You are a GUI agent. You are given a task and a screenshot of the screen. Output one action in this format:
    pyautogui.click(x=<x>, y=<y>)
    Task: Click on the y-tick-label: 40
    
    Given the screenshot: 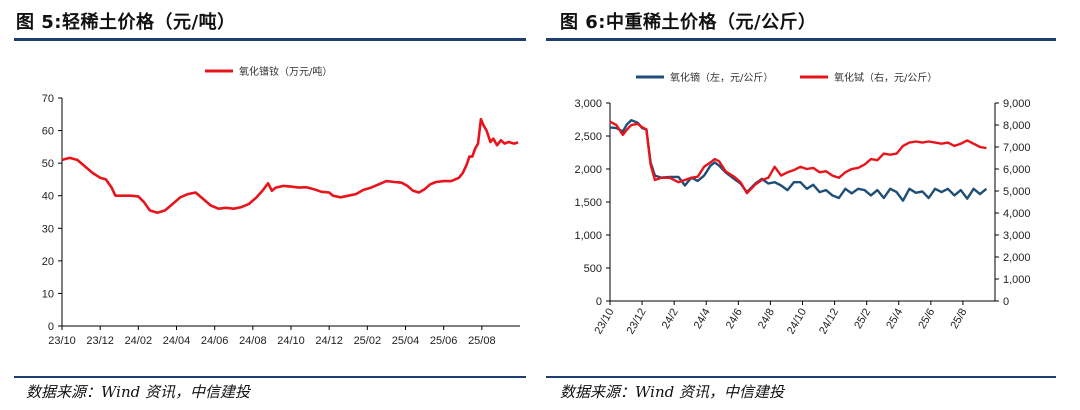 What is the action you would take?
    pyautogui.click(x=48, y=197)
    